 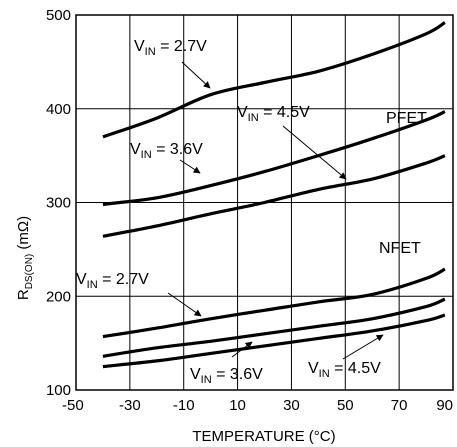 I want to click on x-tick-label: 10, so click(x=237, y=405).